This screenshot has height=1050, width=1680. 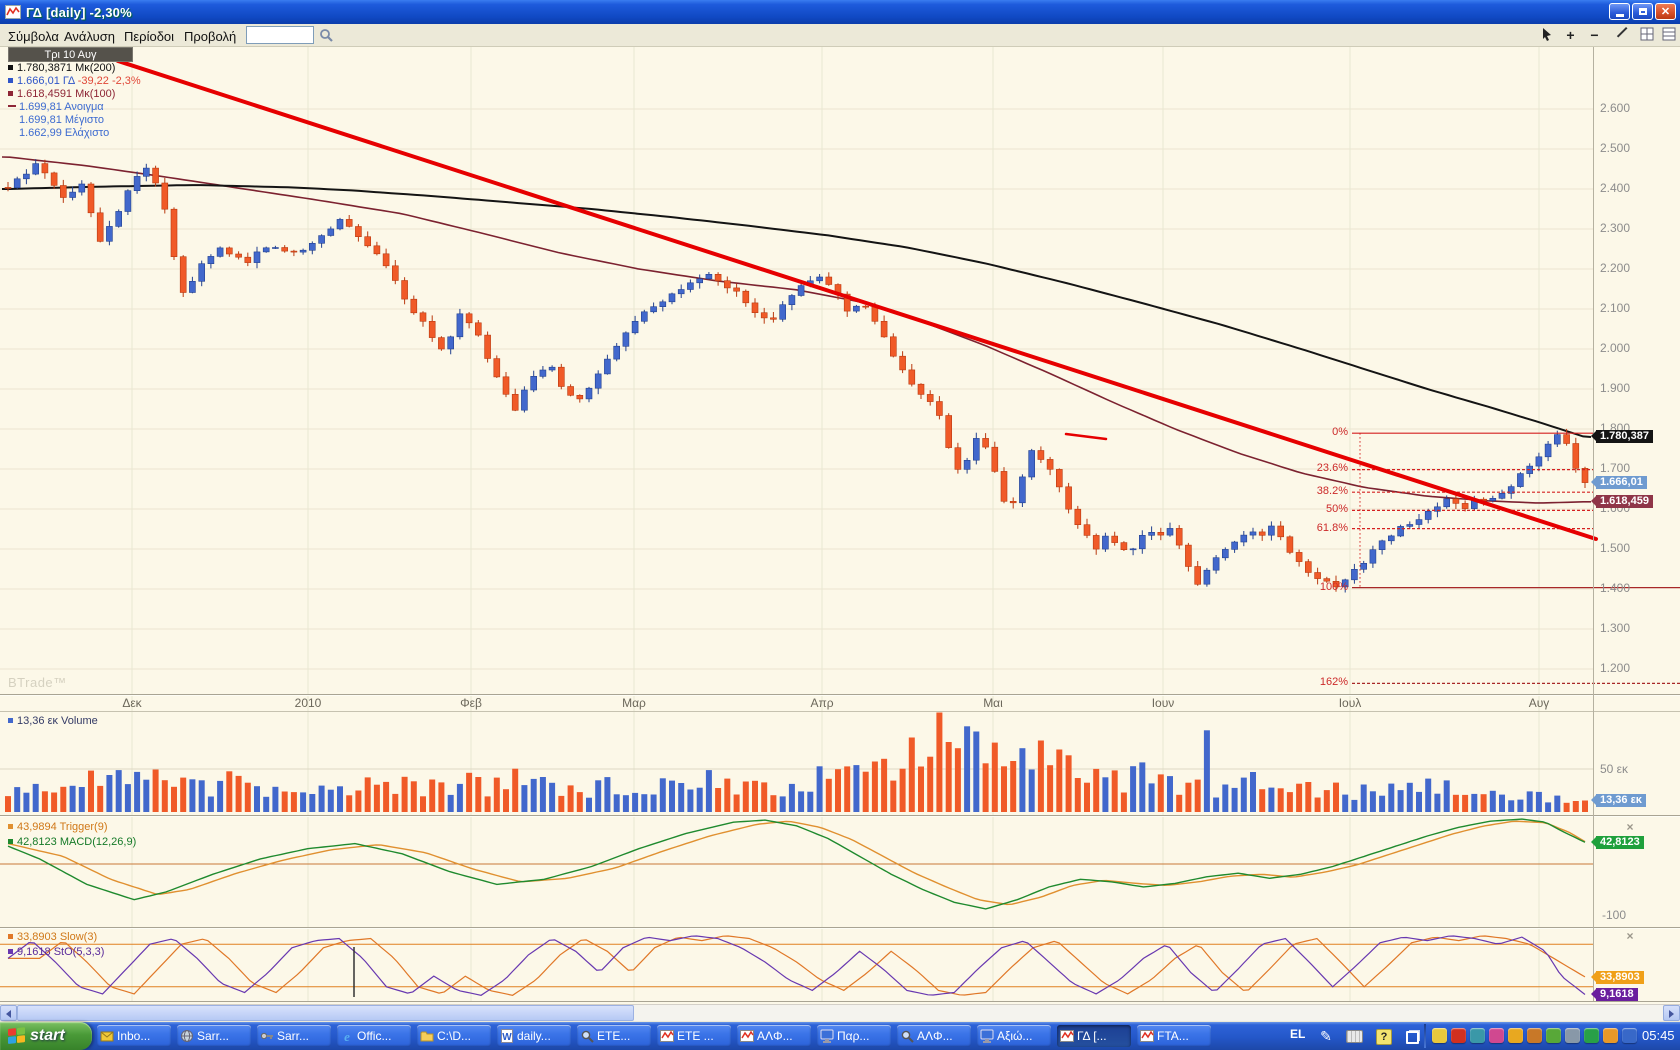 What do you see at coordinates (280, 35) in the screenshot?
I see `symbol-search-input` at bounding box center [280, 35].